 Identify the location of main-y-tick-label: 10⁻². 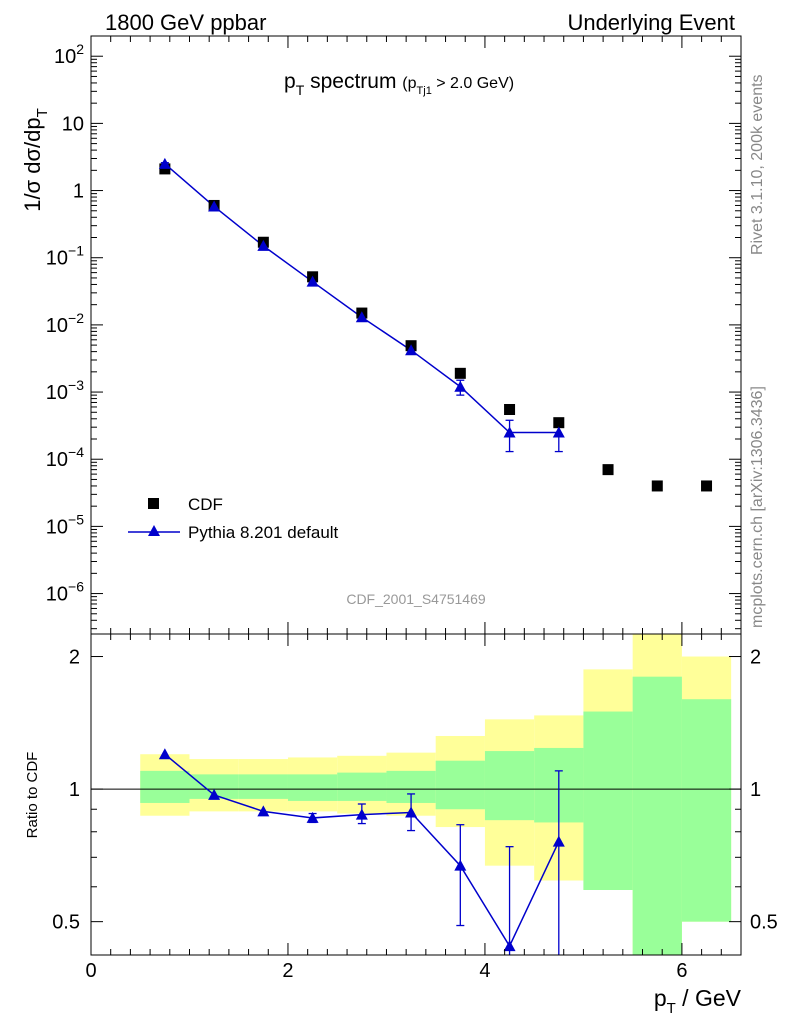
(65, 323).